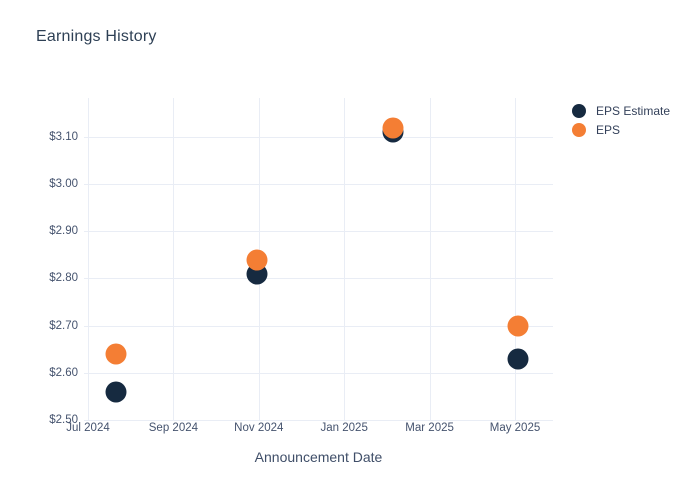  Describe the element at coordinates (63, 420) in the screenshot. I see `y-tick-label: $2.50` at that location.